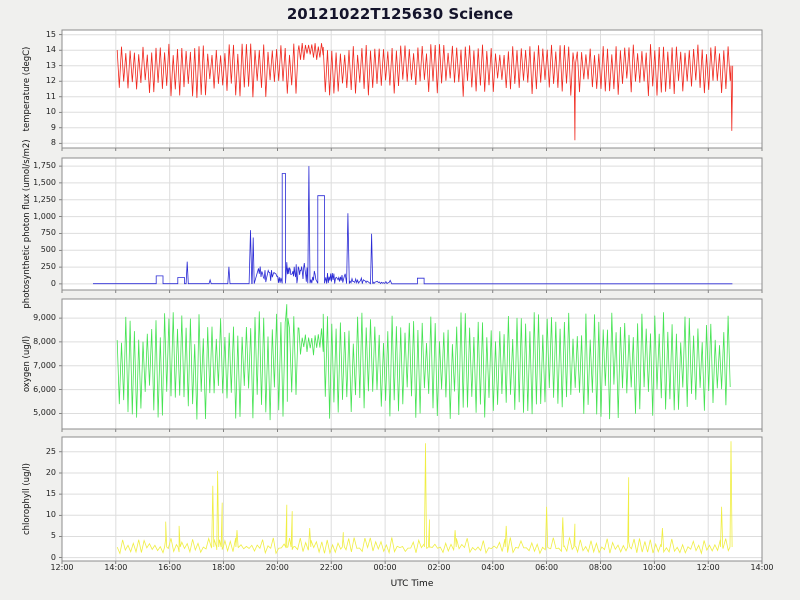 This screenshot has height=600, width=800. What do you see at coordinates (29, 499) in the screenshot?
I see `y-tick-labels: 0 5 10 15 20 25` at bounding box center [29, 499].